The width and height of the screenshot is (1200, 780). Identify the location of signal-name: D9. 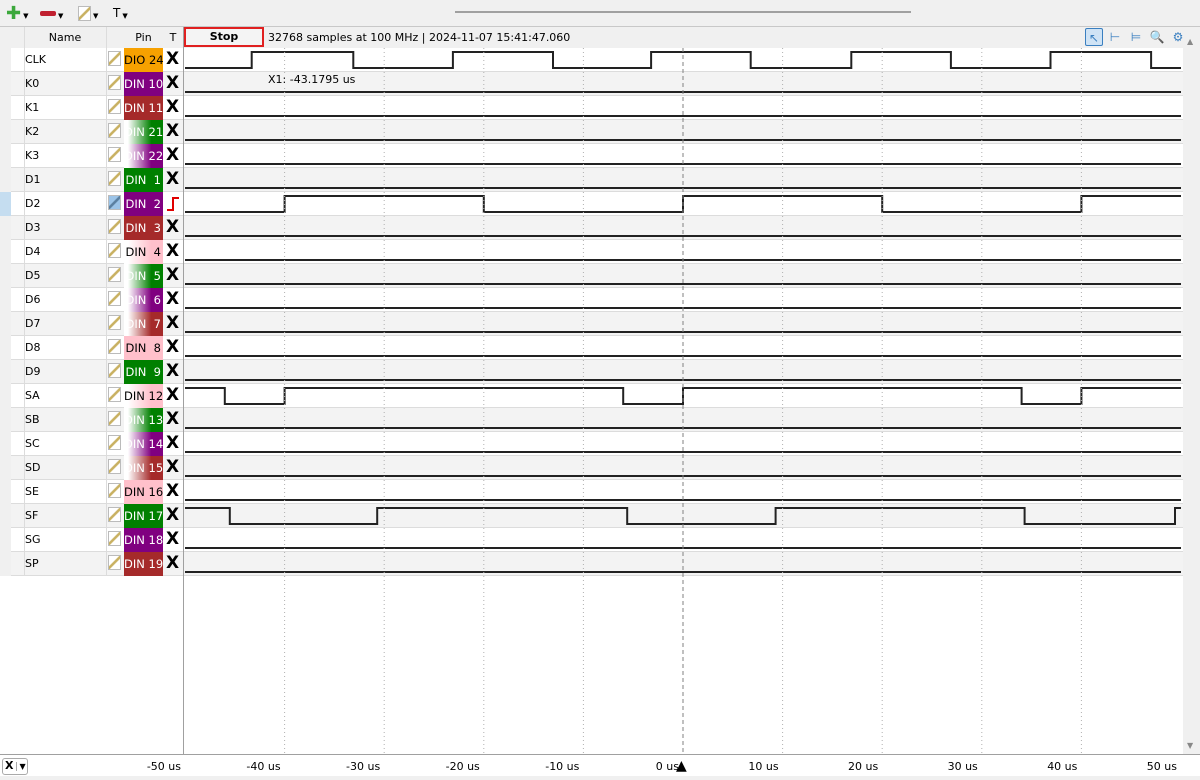
(33, 371).